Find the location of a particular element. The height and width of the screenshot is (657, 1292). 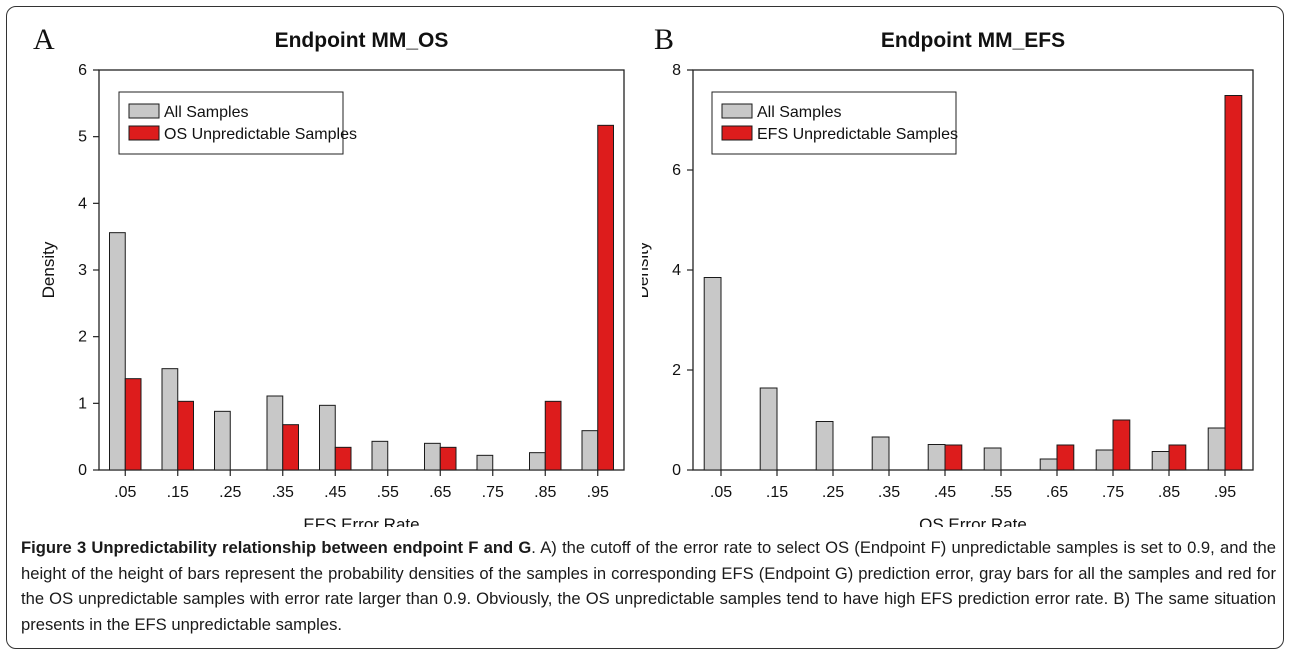

legend-box-a is located at coordinates (231, 123).